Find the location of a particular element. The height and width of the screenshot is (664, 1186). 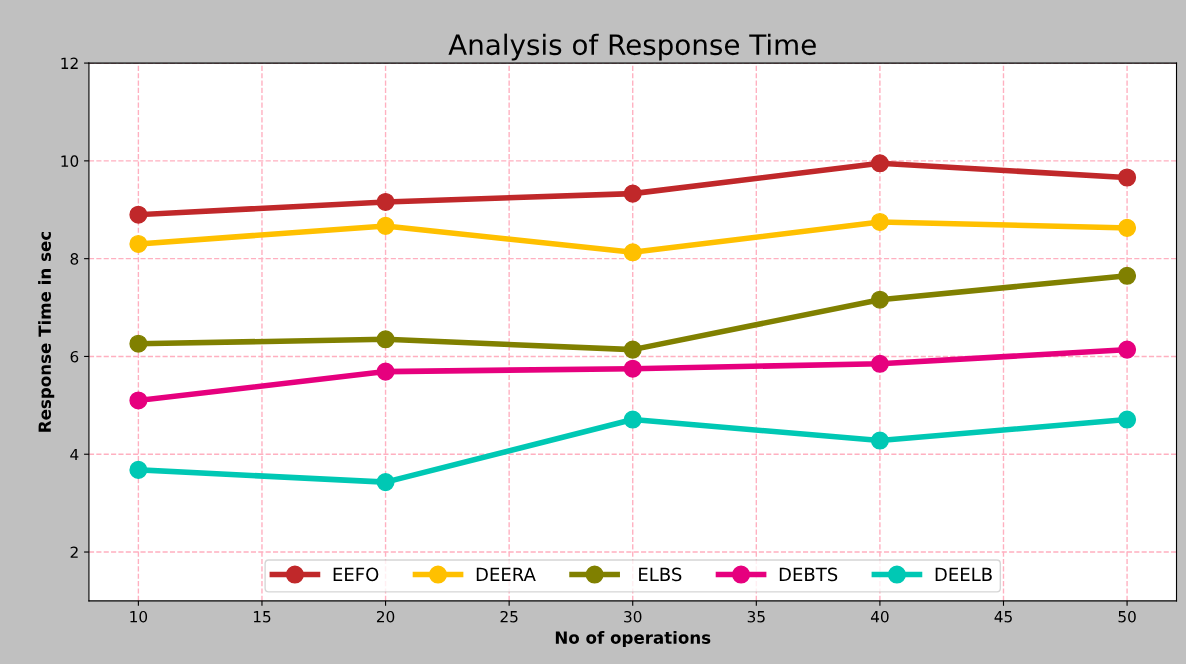

x-tick-label: 25 is located at coordinates (509, 616).